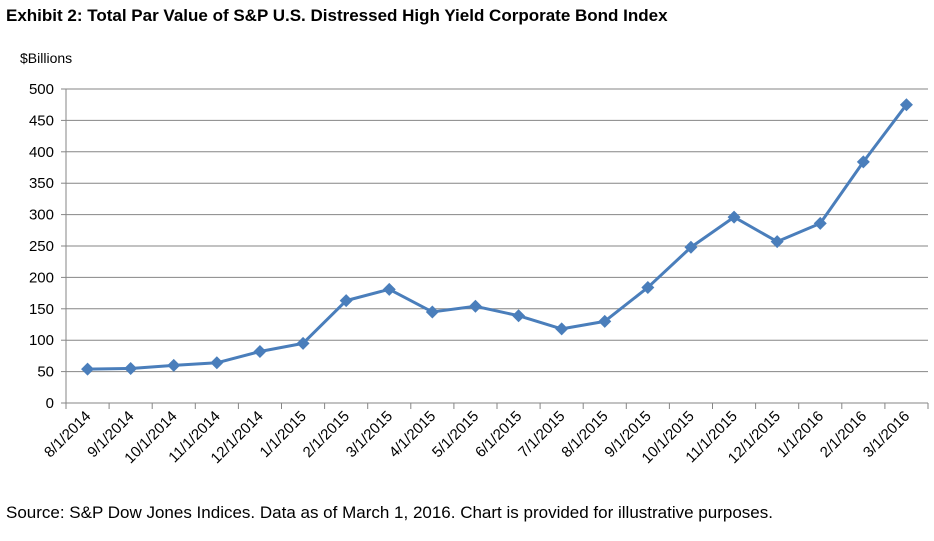  I want to click on x-tick-label: 2/1/2016, so click(843, 434).